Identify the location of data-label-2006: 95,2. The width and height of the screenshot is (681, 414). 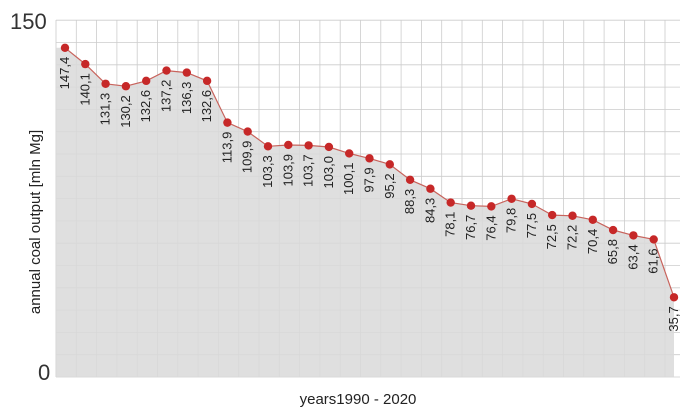
(389, 185).